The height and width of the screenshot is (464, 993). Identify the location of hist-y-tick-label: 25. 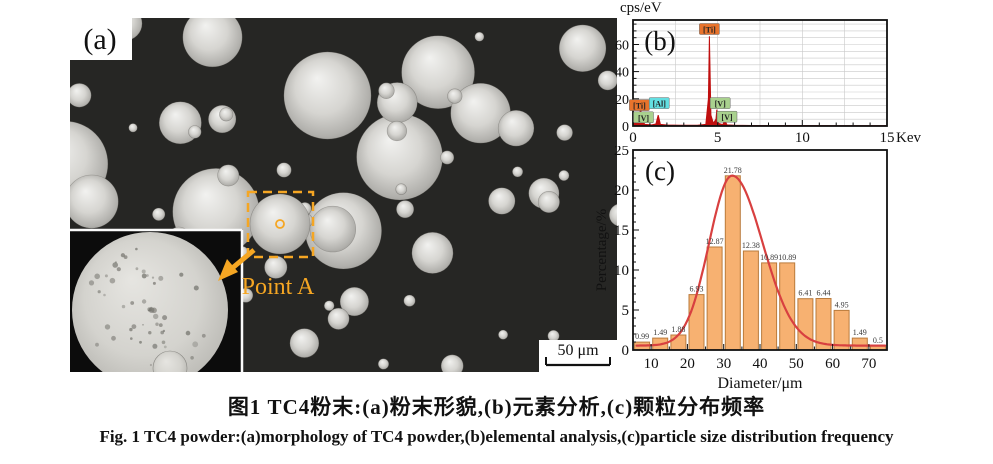
(621, 152).